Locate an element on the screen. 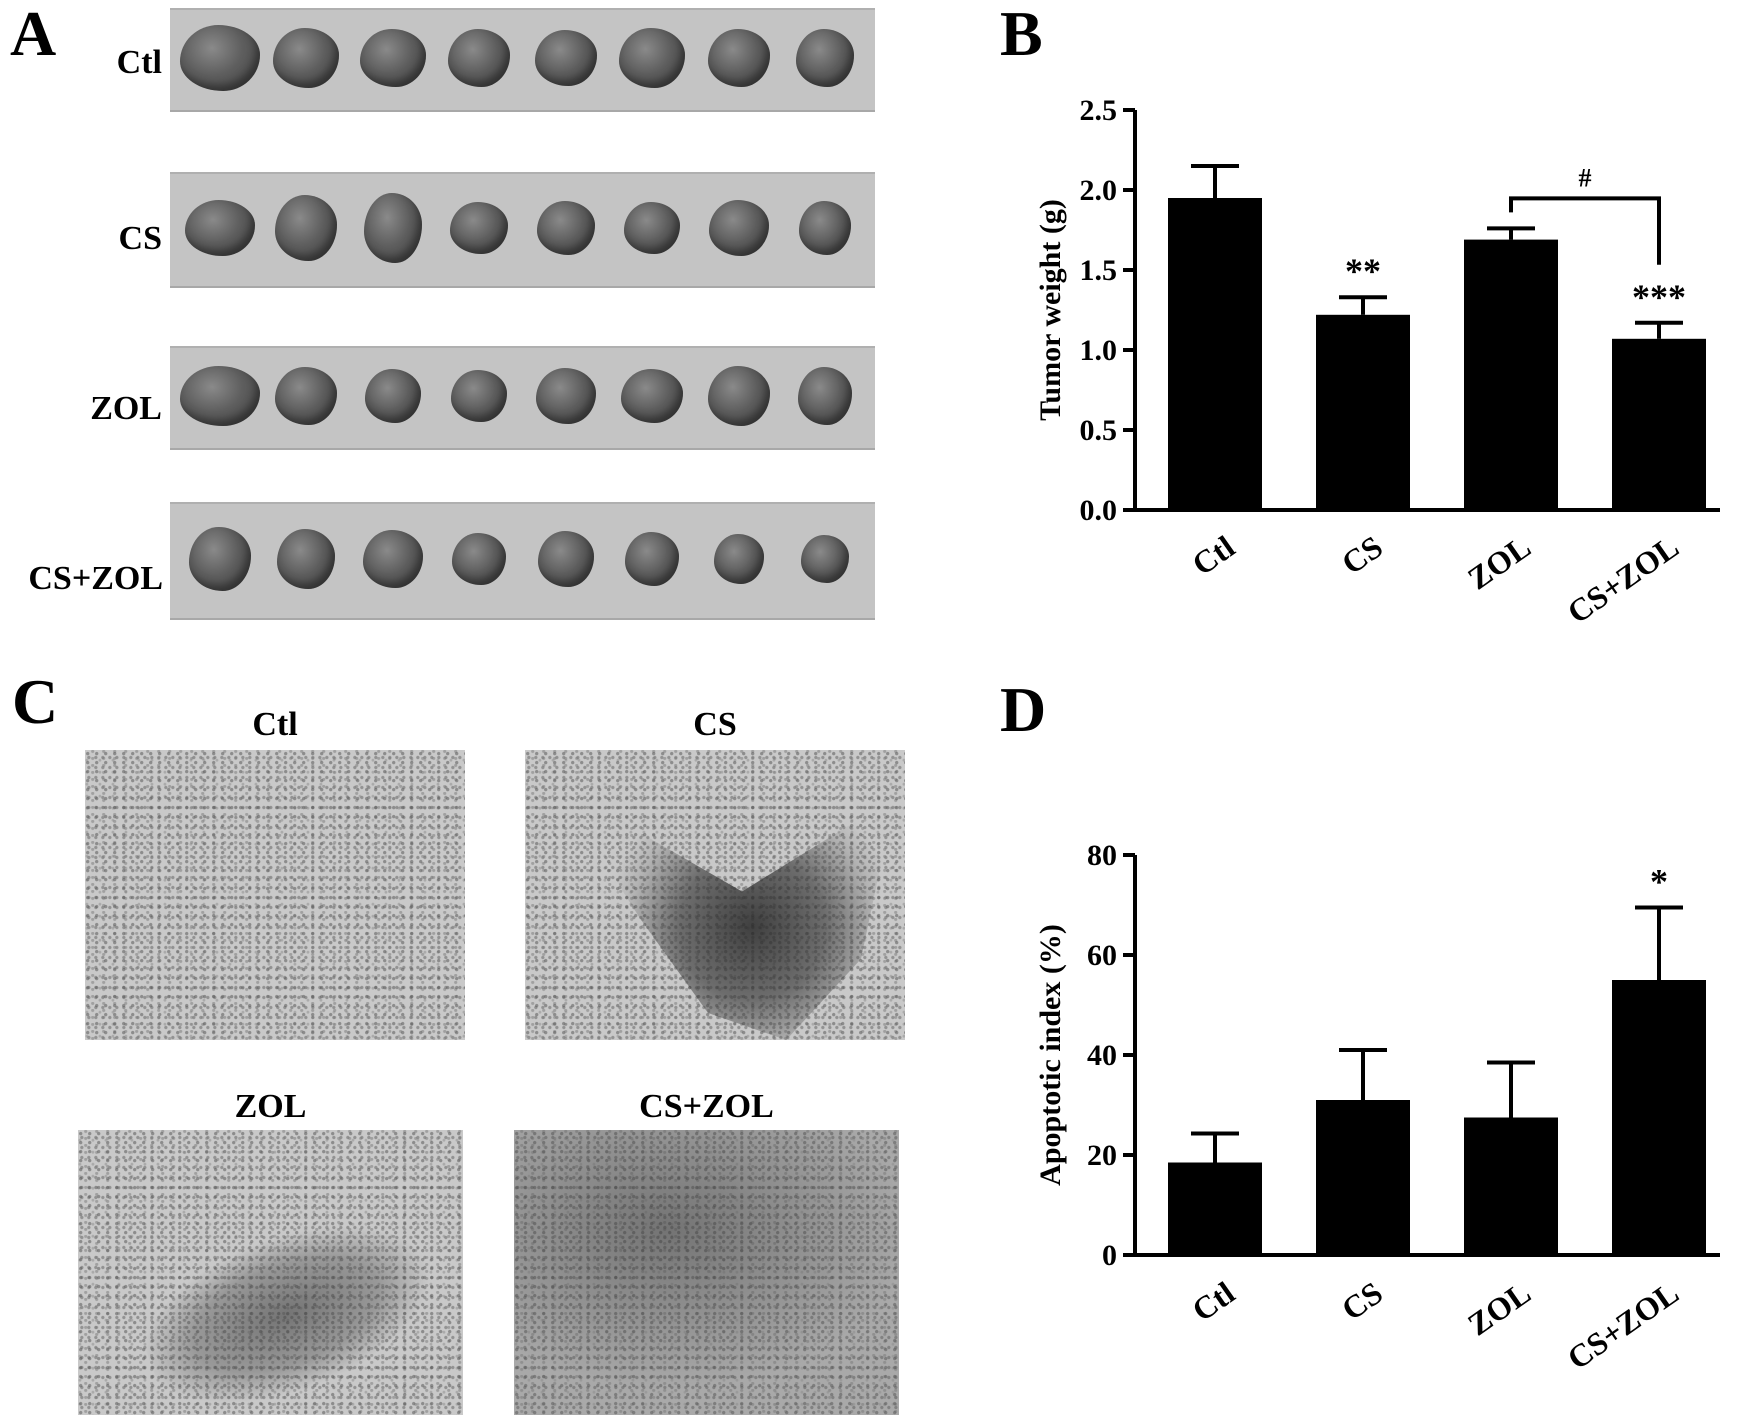 Image resolution: width=1741 pixels, height=1417 pixels. tumor-strip-cs is located at coordinates (522, 230).